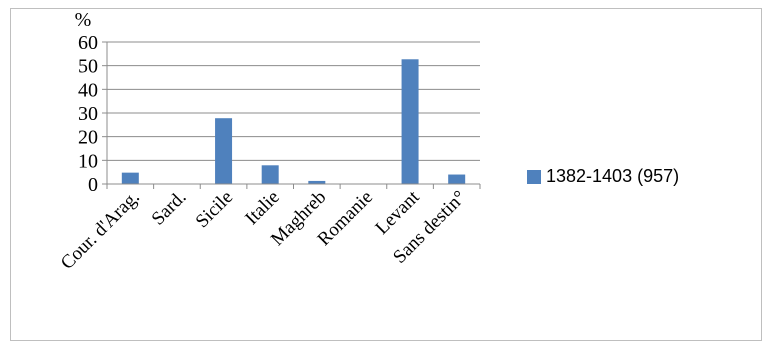 Image resolution: width=769 pixels, height=345 pixels. I want to click on x-tick-label: Sard., so click(169, 208).